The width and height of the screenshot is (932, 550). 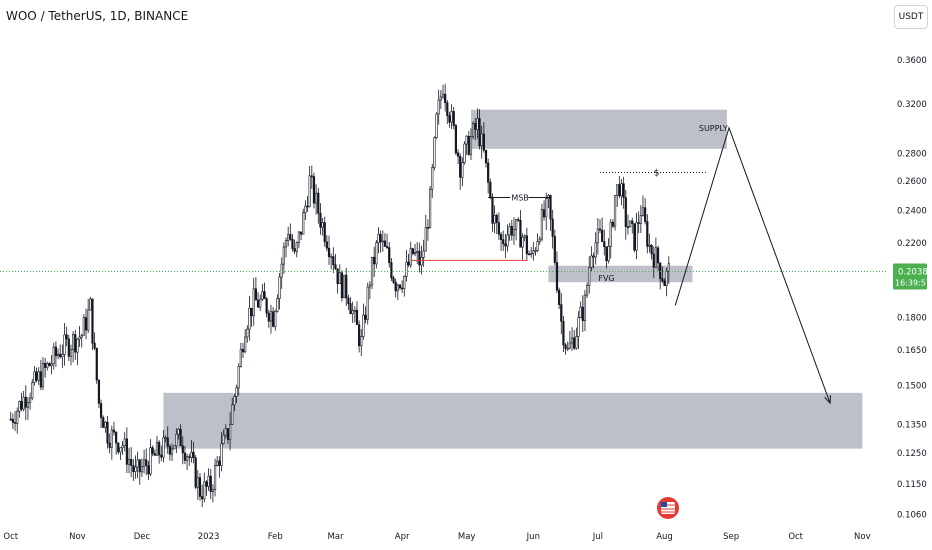 What do you see at coordinates (912, 386) in the screenshot?
I see `price-tick-label: 0.1500` at bounding box center [912, 386].